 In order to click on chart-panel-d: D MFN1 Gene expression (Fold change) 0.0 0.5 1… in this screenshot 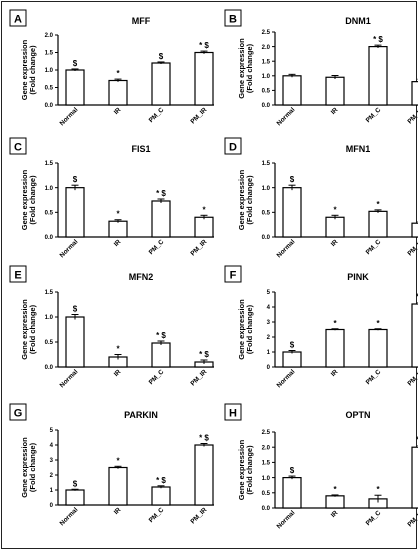, I will do `click(321, 198)`.